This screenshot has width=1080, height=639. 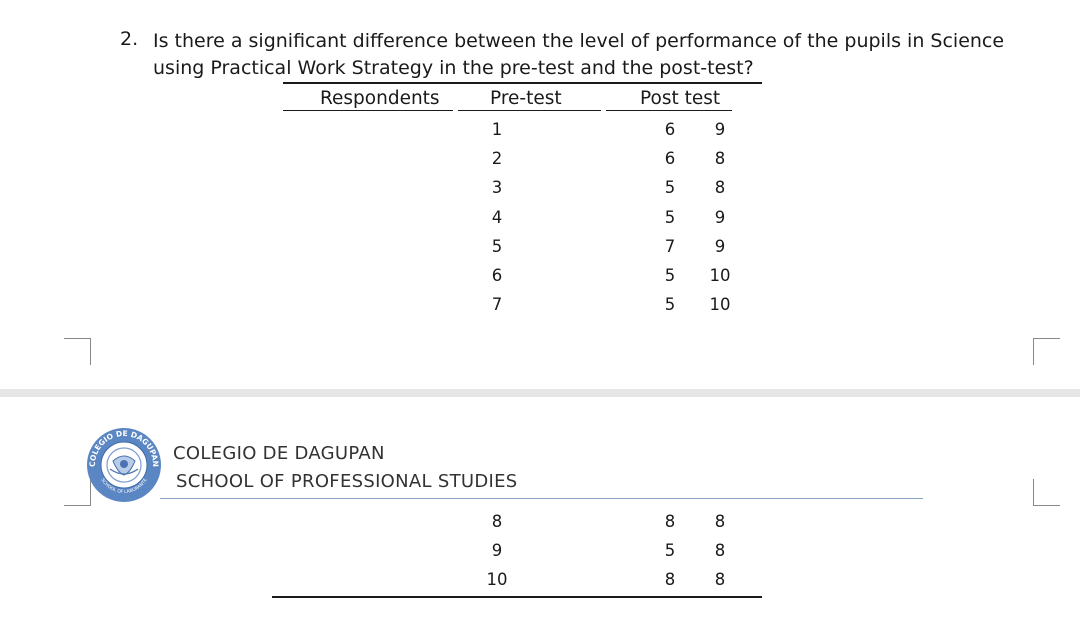 What do you see at coordinates (77, 492) in the screenshot?
I see `crop-mark-top-left` at bounding box center [77, 492].